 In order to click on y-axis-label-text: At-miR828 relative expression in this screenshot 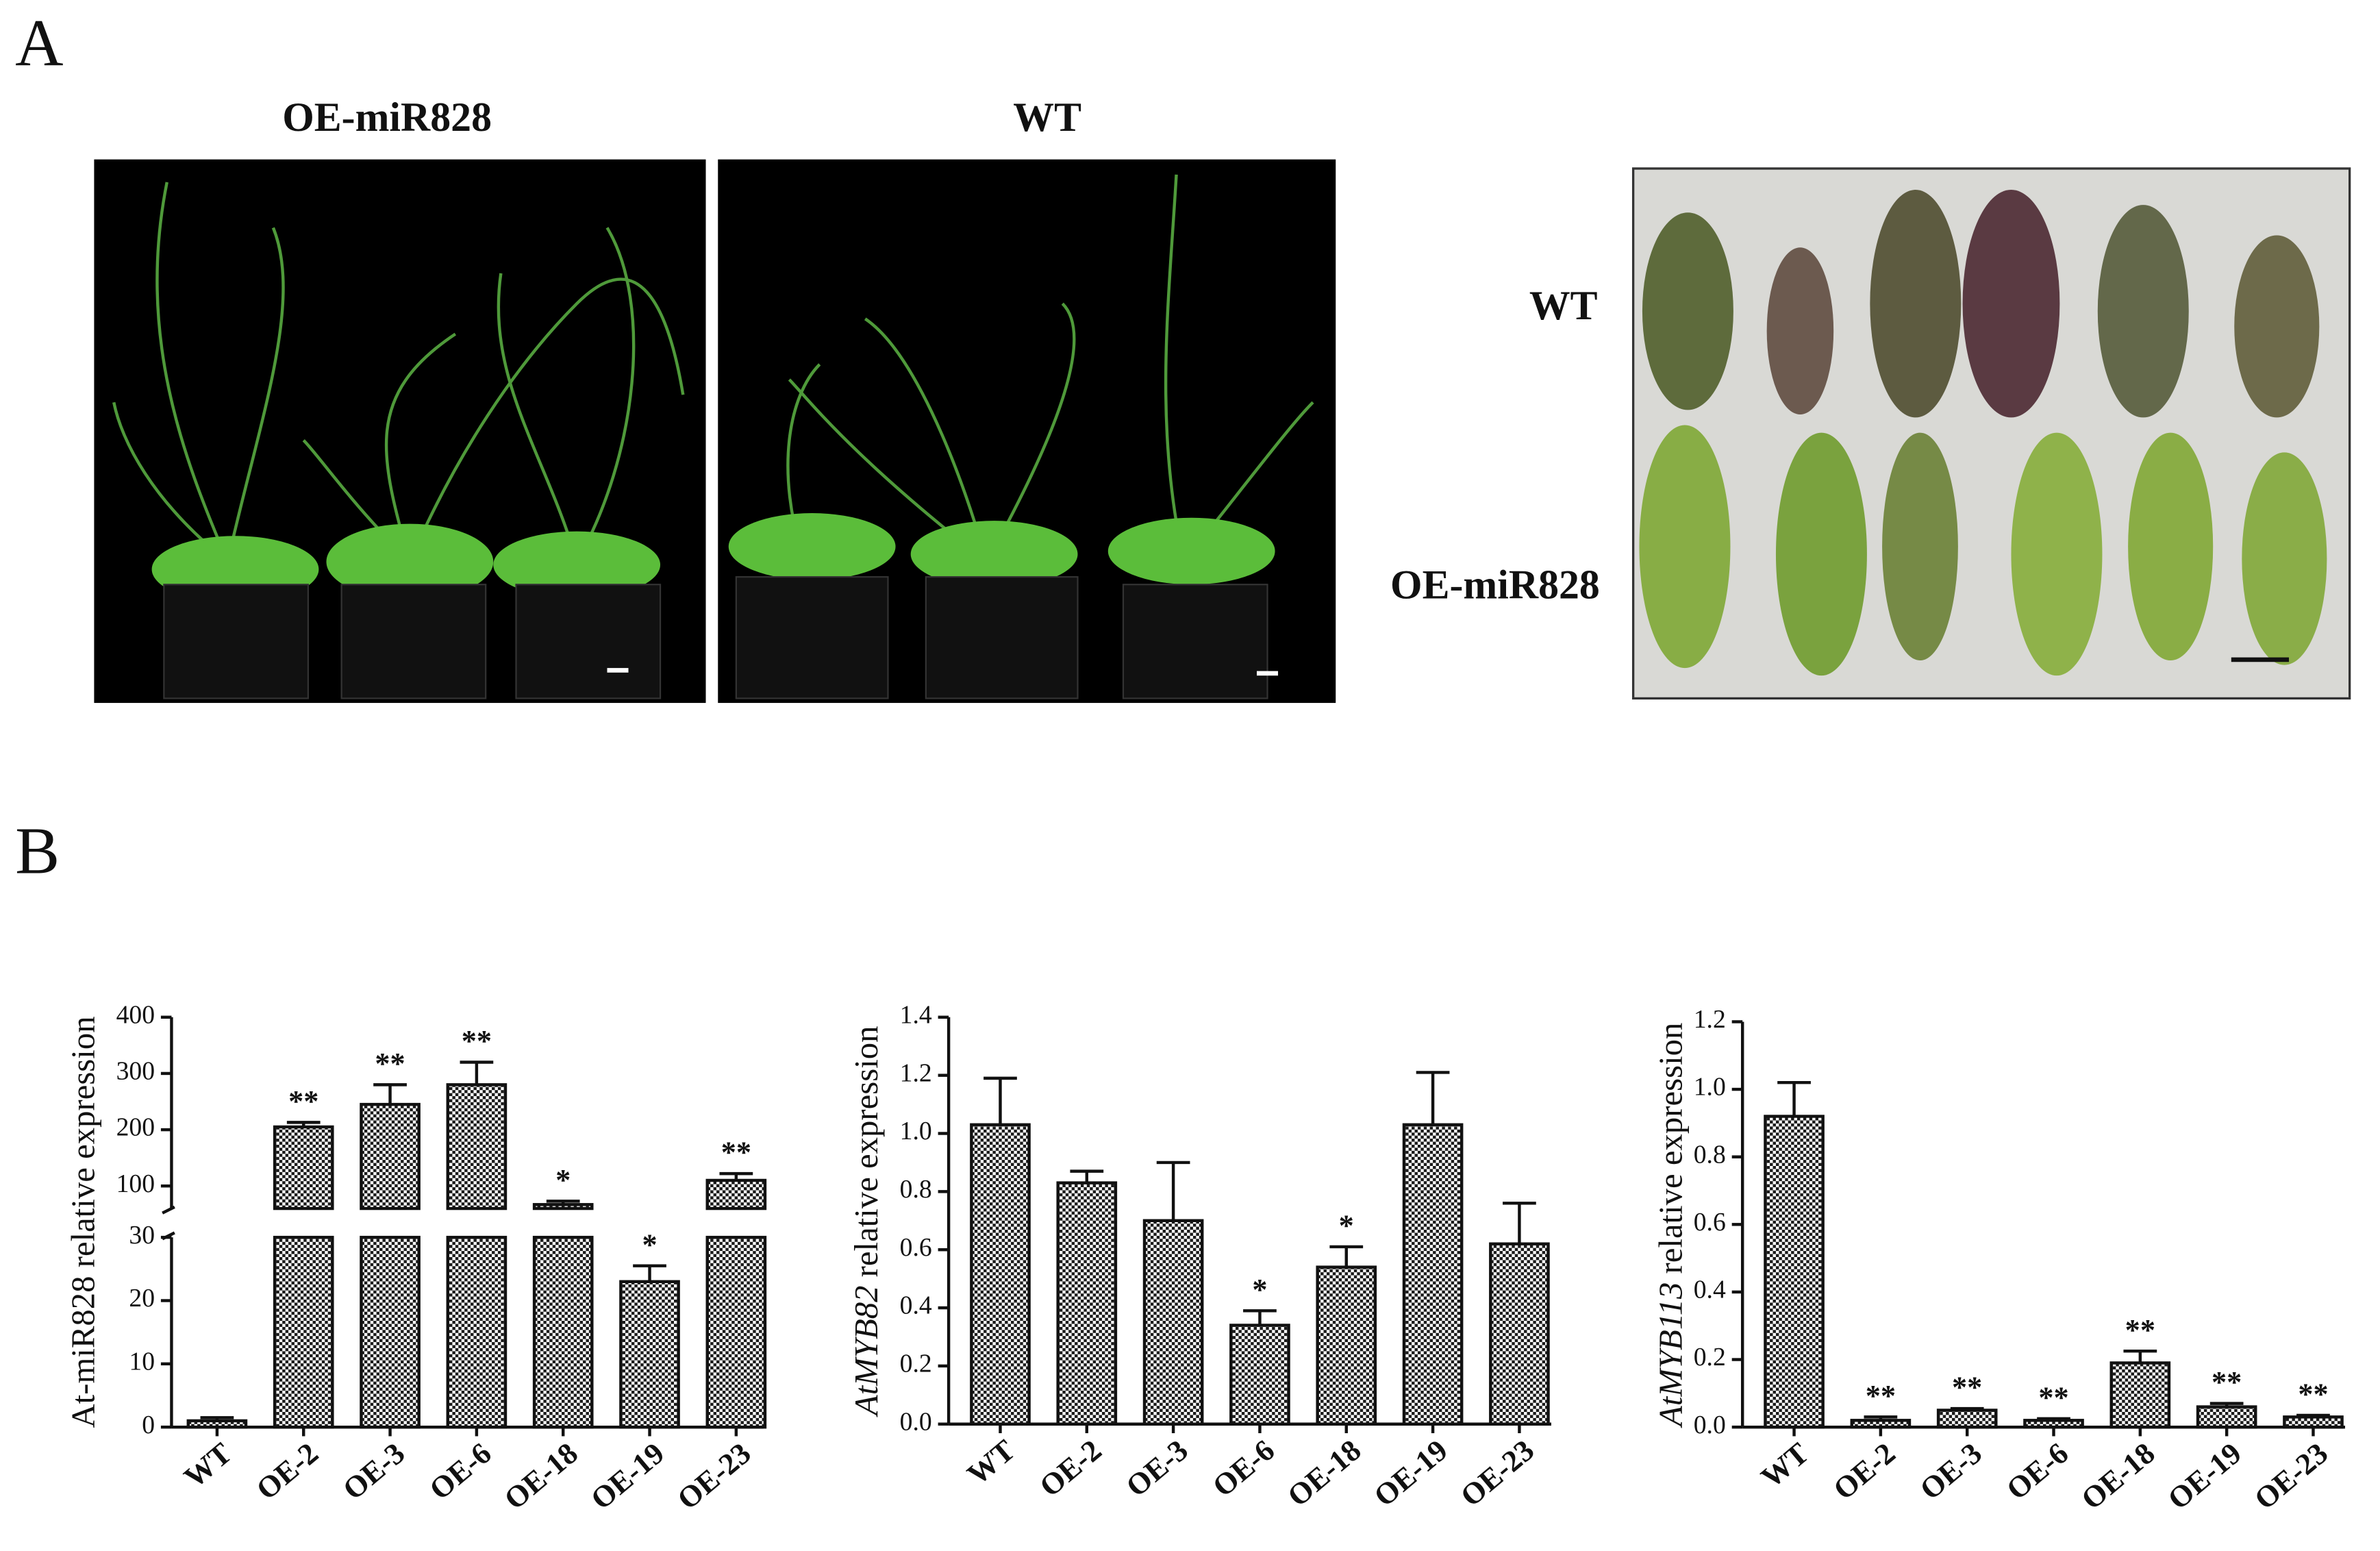, I will do `click(83, 1222)`.